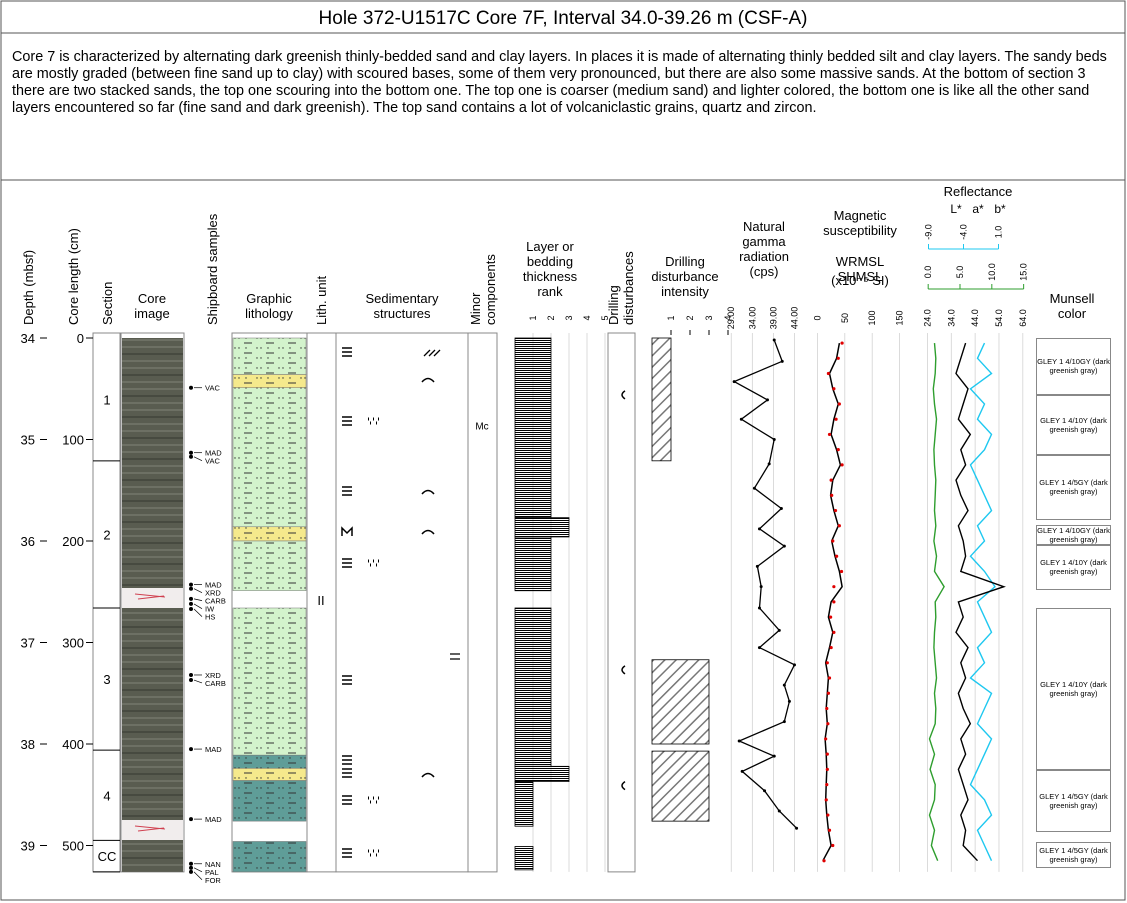 The width and height of the screenshot is (1127, 903). What do you see at coordinates (623, 785) in the screenshot?
I see `disturbance-symbol` at bounding box center [623, 785].